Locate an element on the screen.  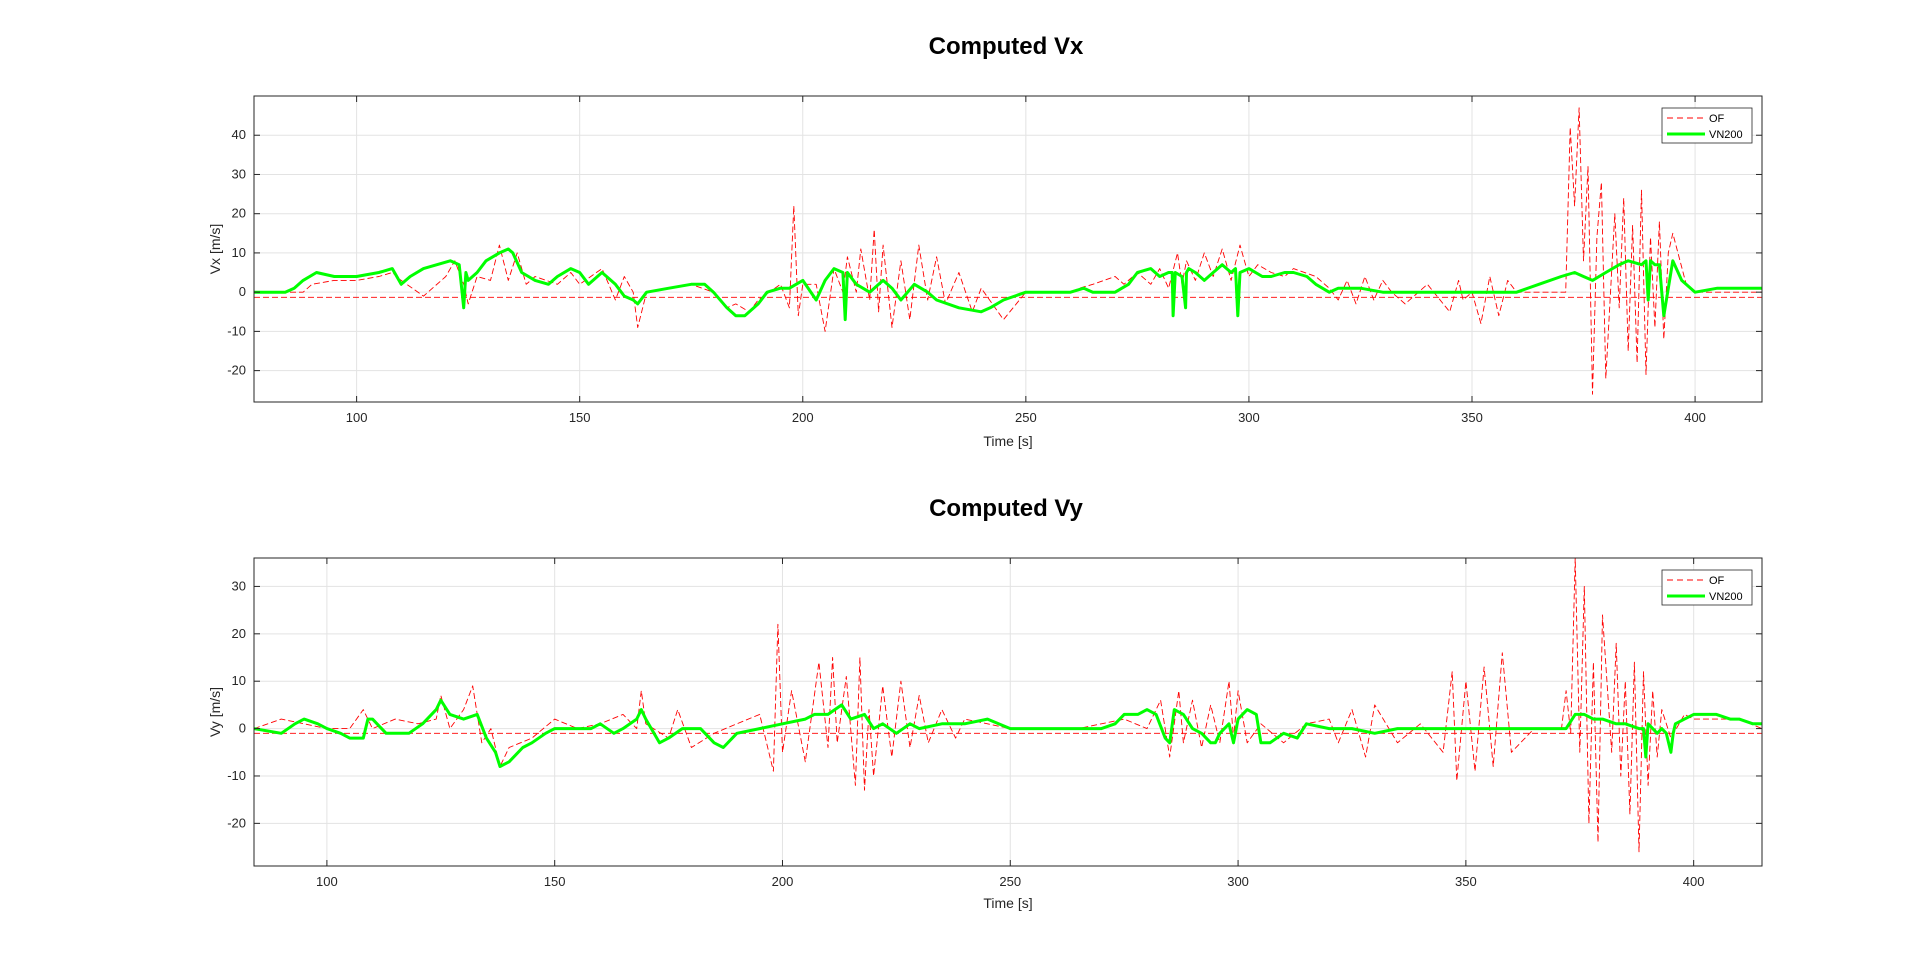
vy-y-tick-label: -10 is located at coordinates (236, 775).